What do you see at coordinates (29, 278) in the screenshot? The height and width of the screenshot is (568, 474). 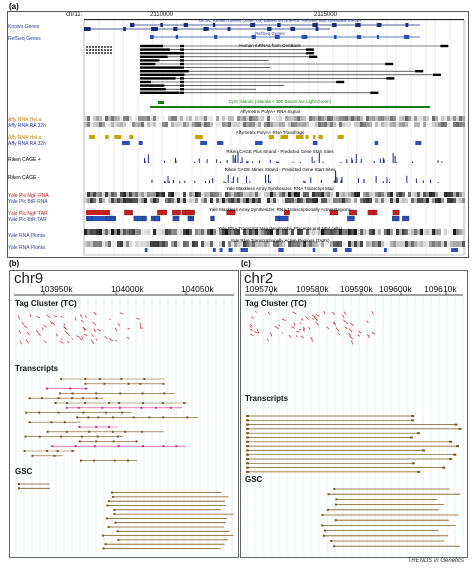 I see `panel-b-chrom: chr9` at bounding box center [29, 278].